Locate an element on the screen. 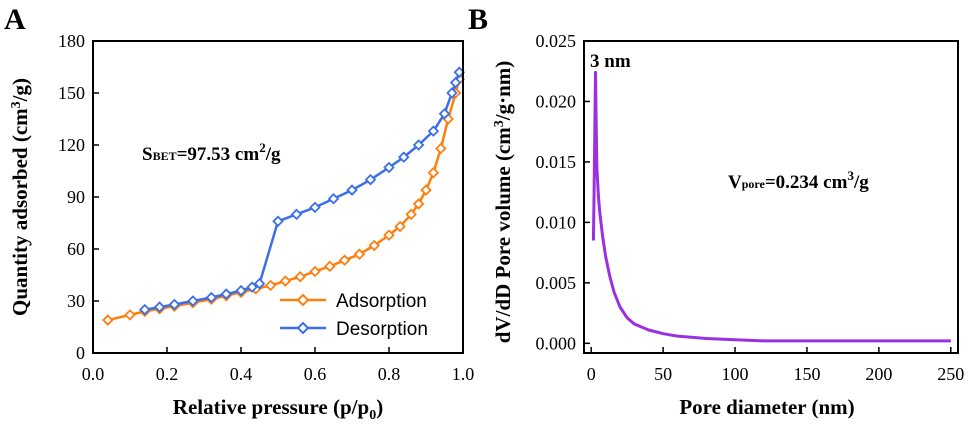 This screenshot has width=968, height=424. panel-b-xtick-label: 150 is located at coordinates (806, 374).